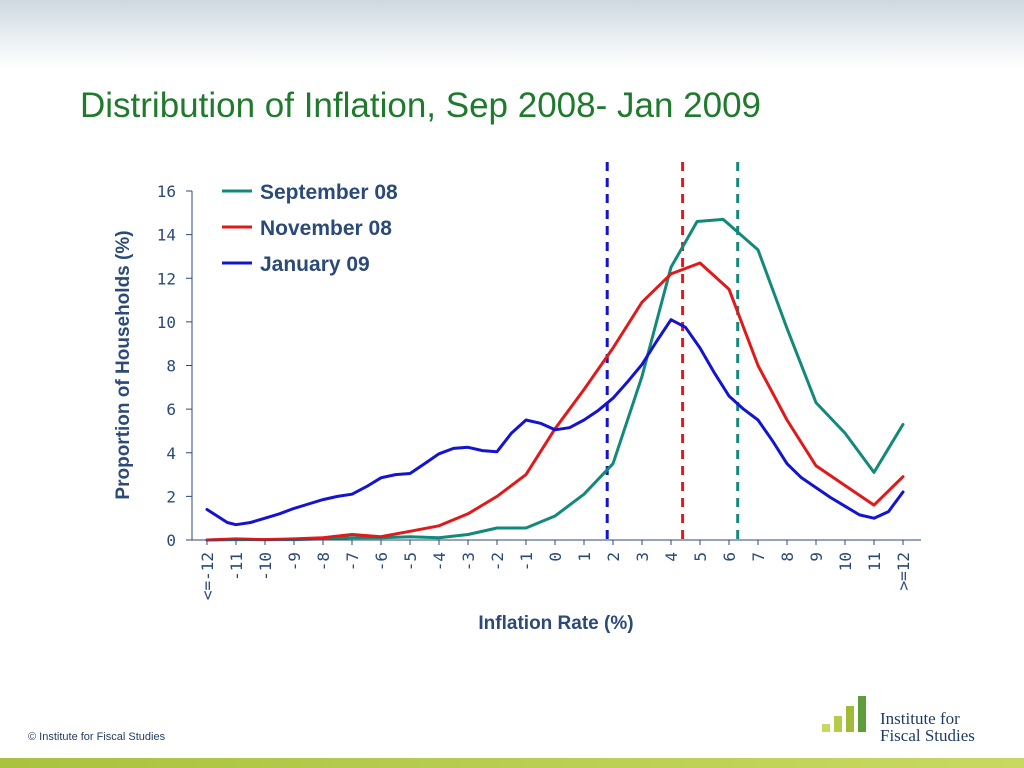  What do you see at coordinates (729, 557) in the screenshot?
I see `x-tick-label: 6` at bounding box center [729, 557].